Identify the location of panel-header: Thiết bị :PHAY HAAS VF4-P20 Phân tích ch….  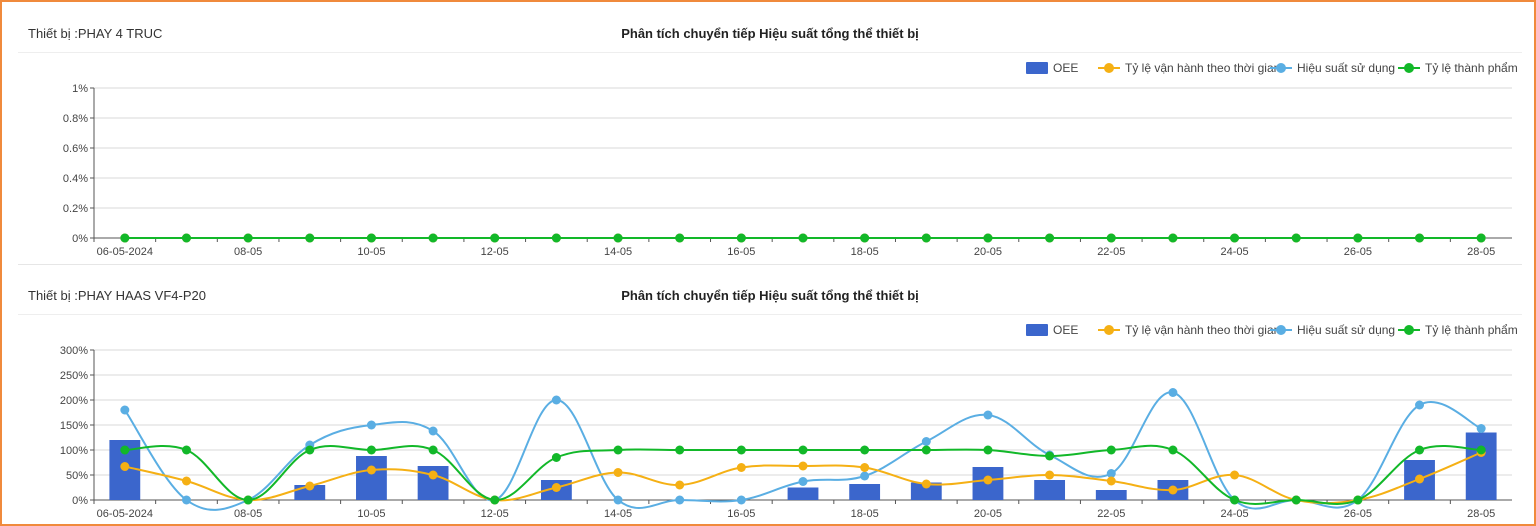
(770, 295).